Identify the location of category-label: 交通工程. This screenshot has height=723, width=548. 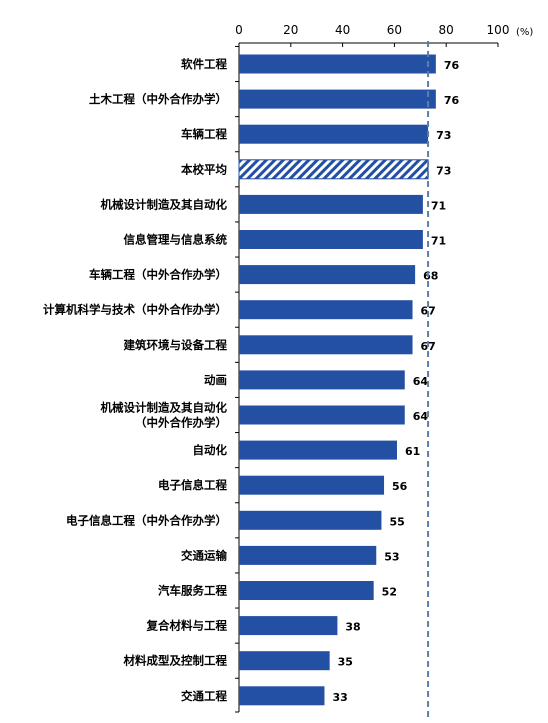
(204, 696).